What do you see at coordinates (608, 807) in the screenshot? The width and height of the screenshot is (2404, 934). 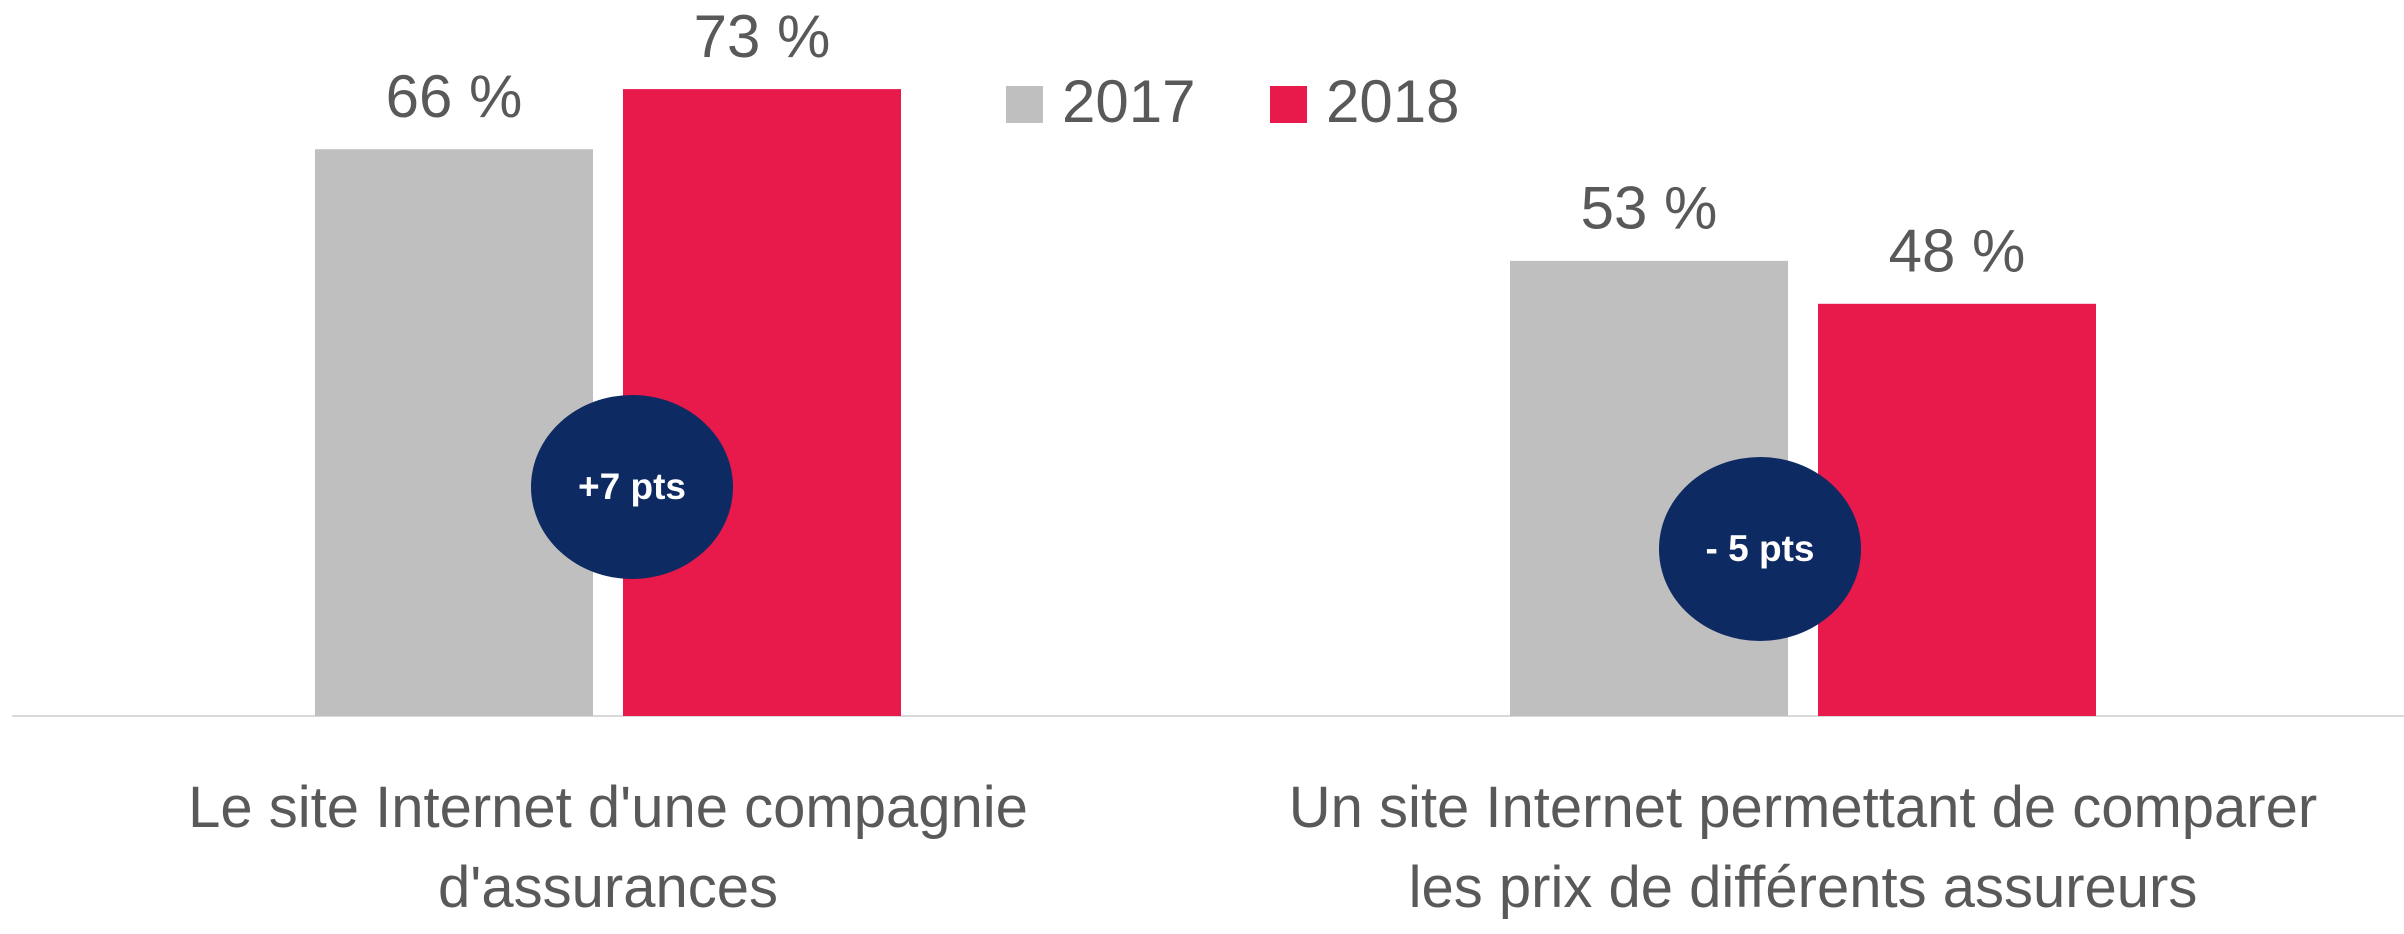 I see `category-label-line: Le site Internet d'une compagnie` at bounding box center [608, 807].